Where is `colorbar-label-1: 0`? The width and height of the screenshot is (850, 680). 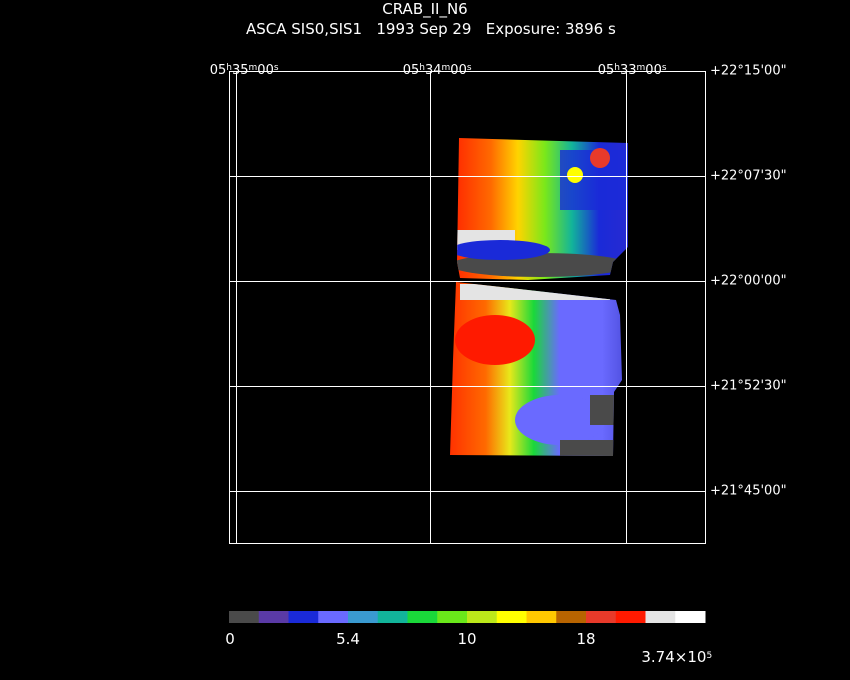 colorbar-label-1: 0 is located at coordinates (230, 639).